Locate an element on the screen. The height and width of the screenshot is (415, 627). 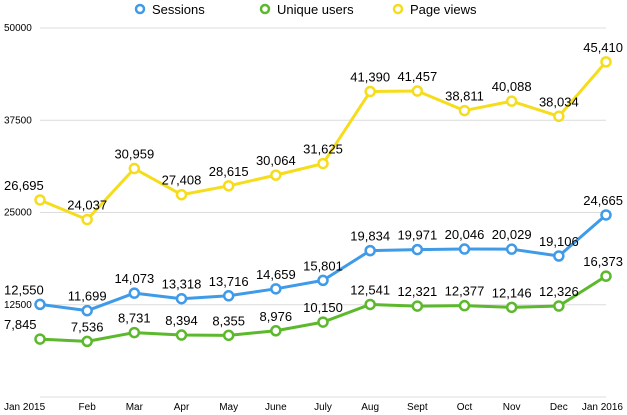
x-tick-label: Apr is located at coordinates (182, 407).